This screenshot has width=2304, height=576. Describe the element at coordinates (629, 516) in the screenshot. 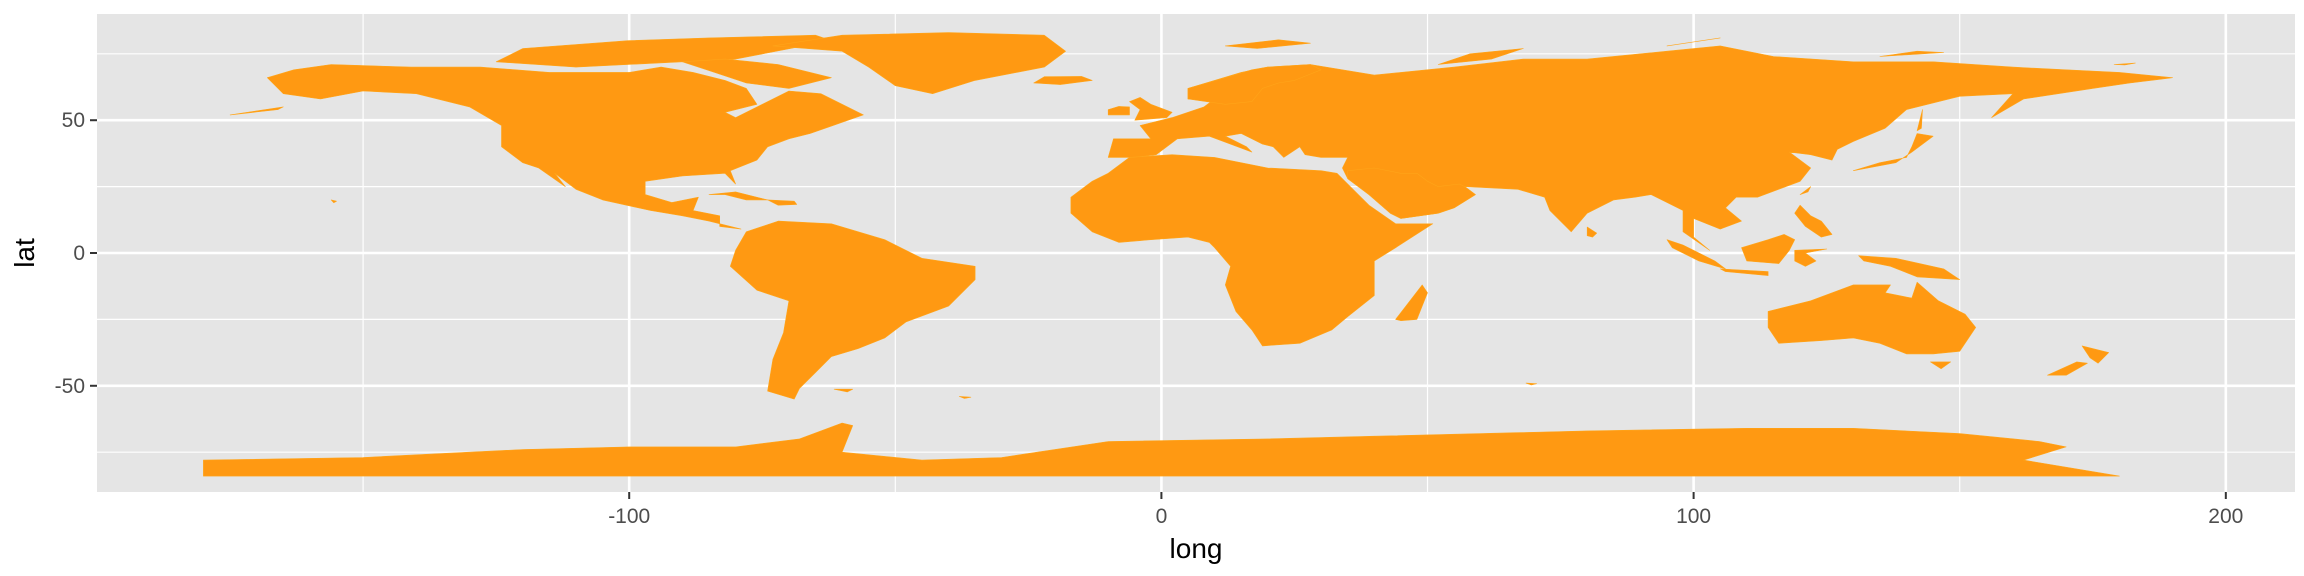

I see `x-tick-label: -100` at that location.